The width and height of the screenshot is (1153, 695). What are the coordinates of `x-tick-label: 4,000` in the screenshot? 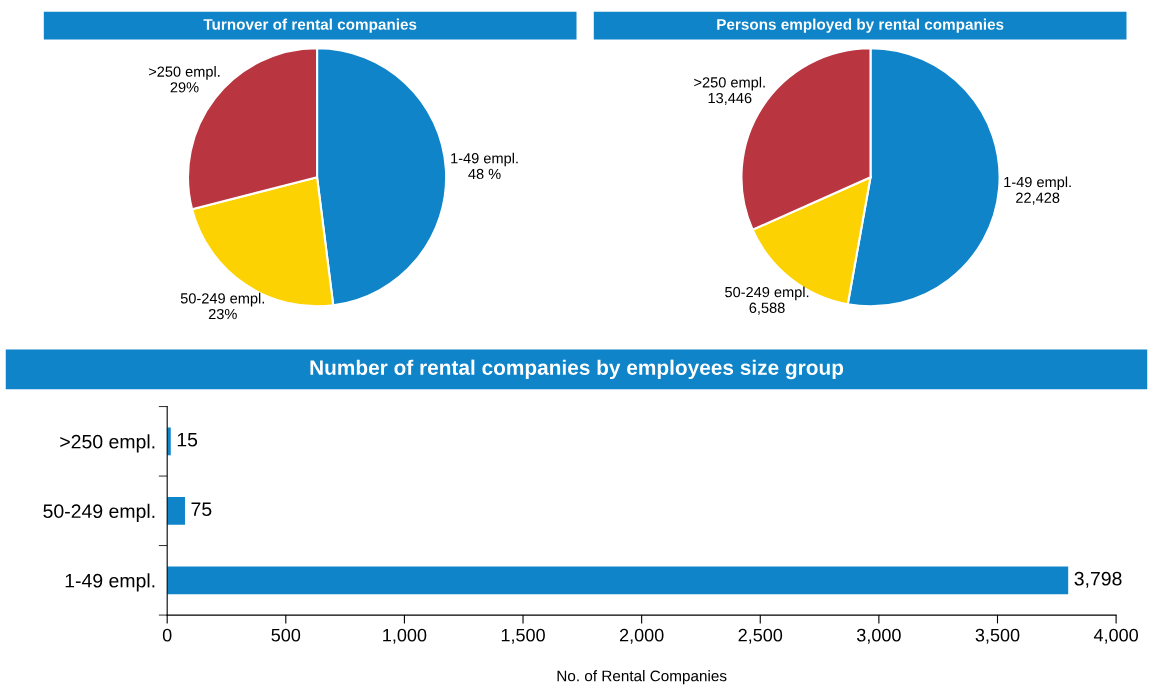 It's located at (1115, 636).